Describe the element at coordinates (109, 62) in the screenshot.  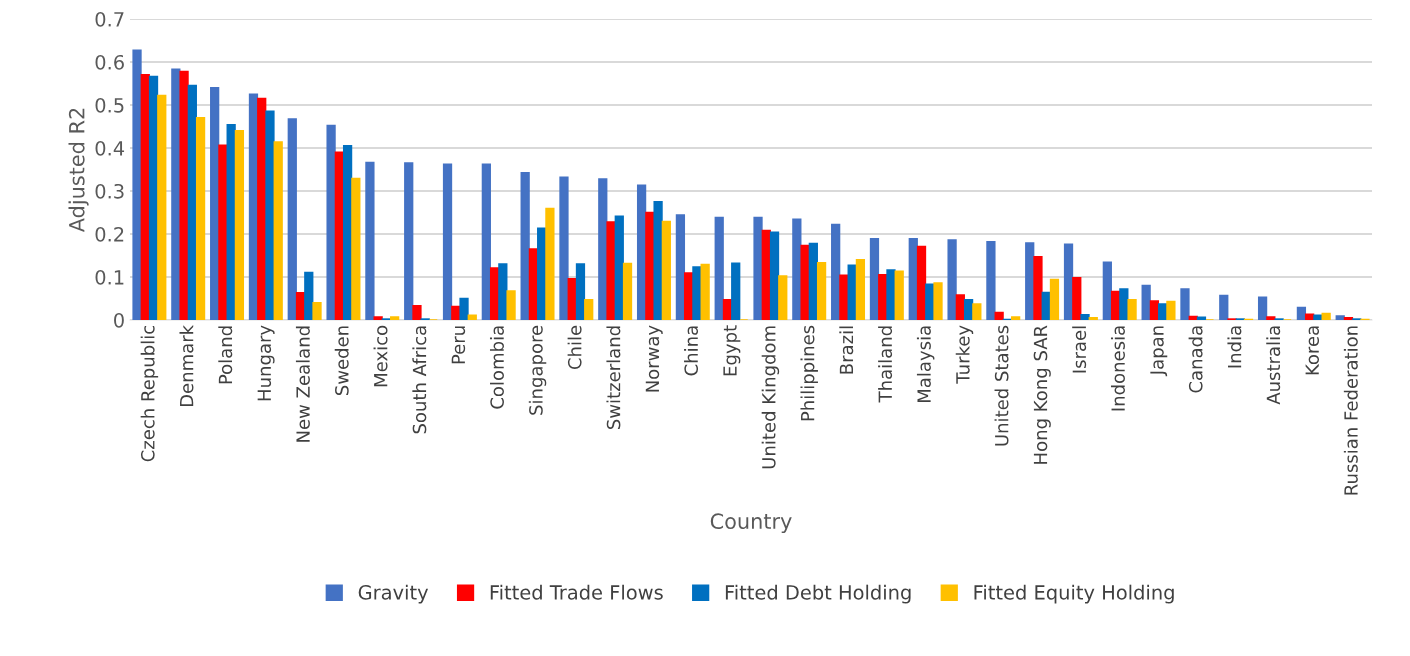
I see `y-tick-label: 0.6` at that location.